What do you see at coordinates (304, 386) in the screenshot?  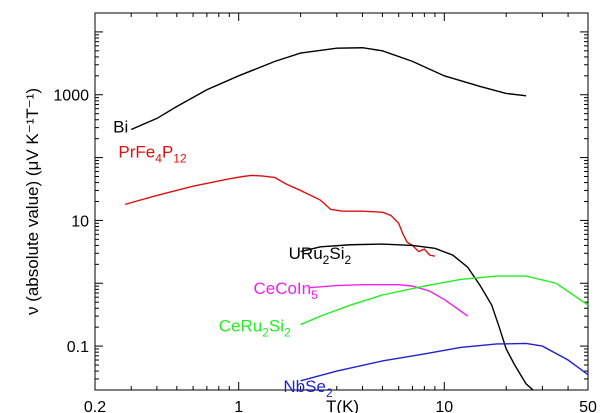 I see `series-label-text: NbSe` at bounding box center [304, 386].